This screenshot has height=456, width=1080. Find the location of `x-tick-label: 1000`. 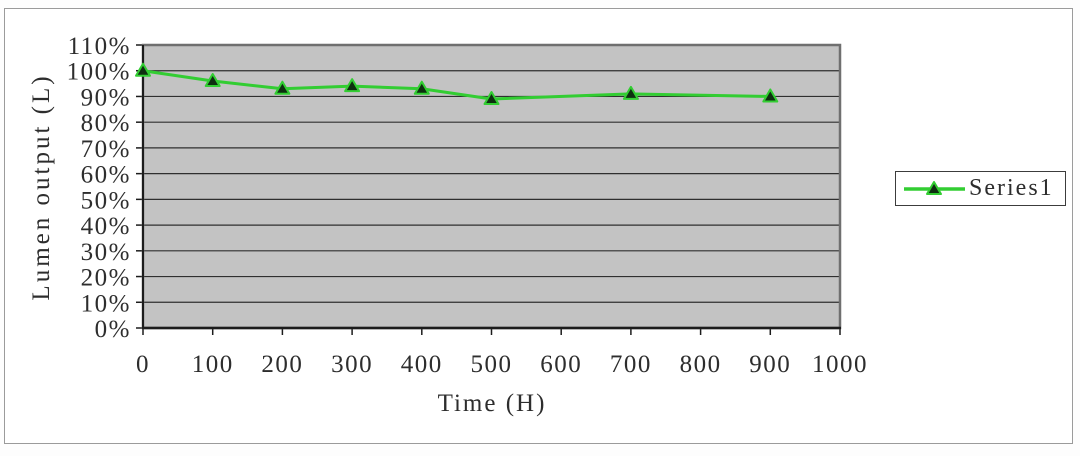

x-tick-label: 1000 is located at coordinates (840, 364).